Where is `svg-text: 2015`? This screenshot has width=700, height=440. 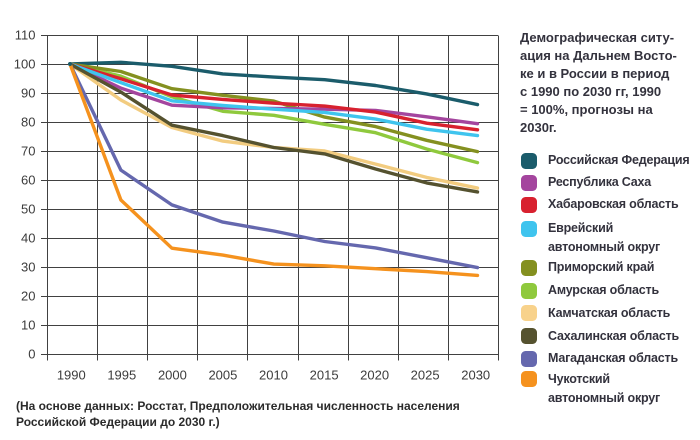
svg-text: 2015 is located at coordinates (324, 375).